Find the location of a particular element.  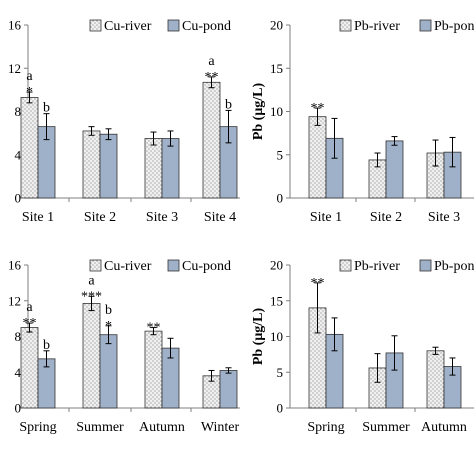

x-tick-label: Winter is located at coordinates (220, 427).